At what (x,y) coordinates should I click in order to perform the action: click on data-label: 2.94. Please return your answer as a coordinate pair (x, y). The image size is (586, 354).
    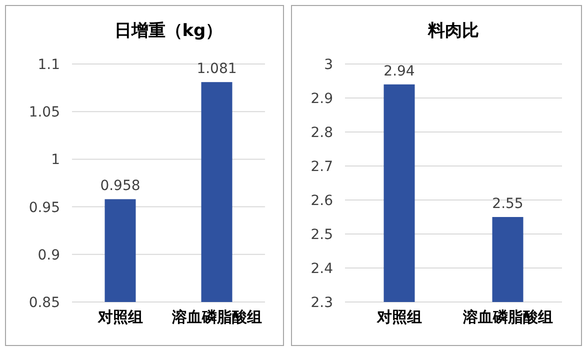
    Looking at the image, I should click on (399, 71).